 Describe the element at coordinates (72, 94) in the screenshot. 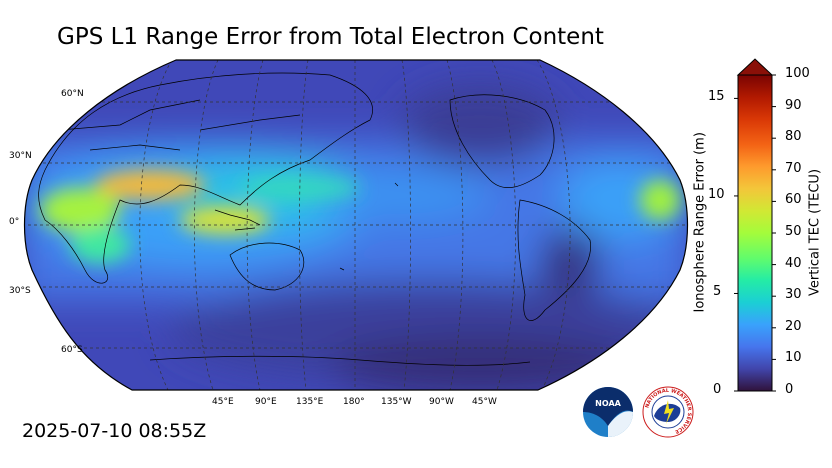

I see `lat-label-60n: 60°N` at that location.